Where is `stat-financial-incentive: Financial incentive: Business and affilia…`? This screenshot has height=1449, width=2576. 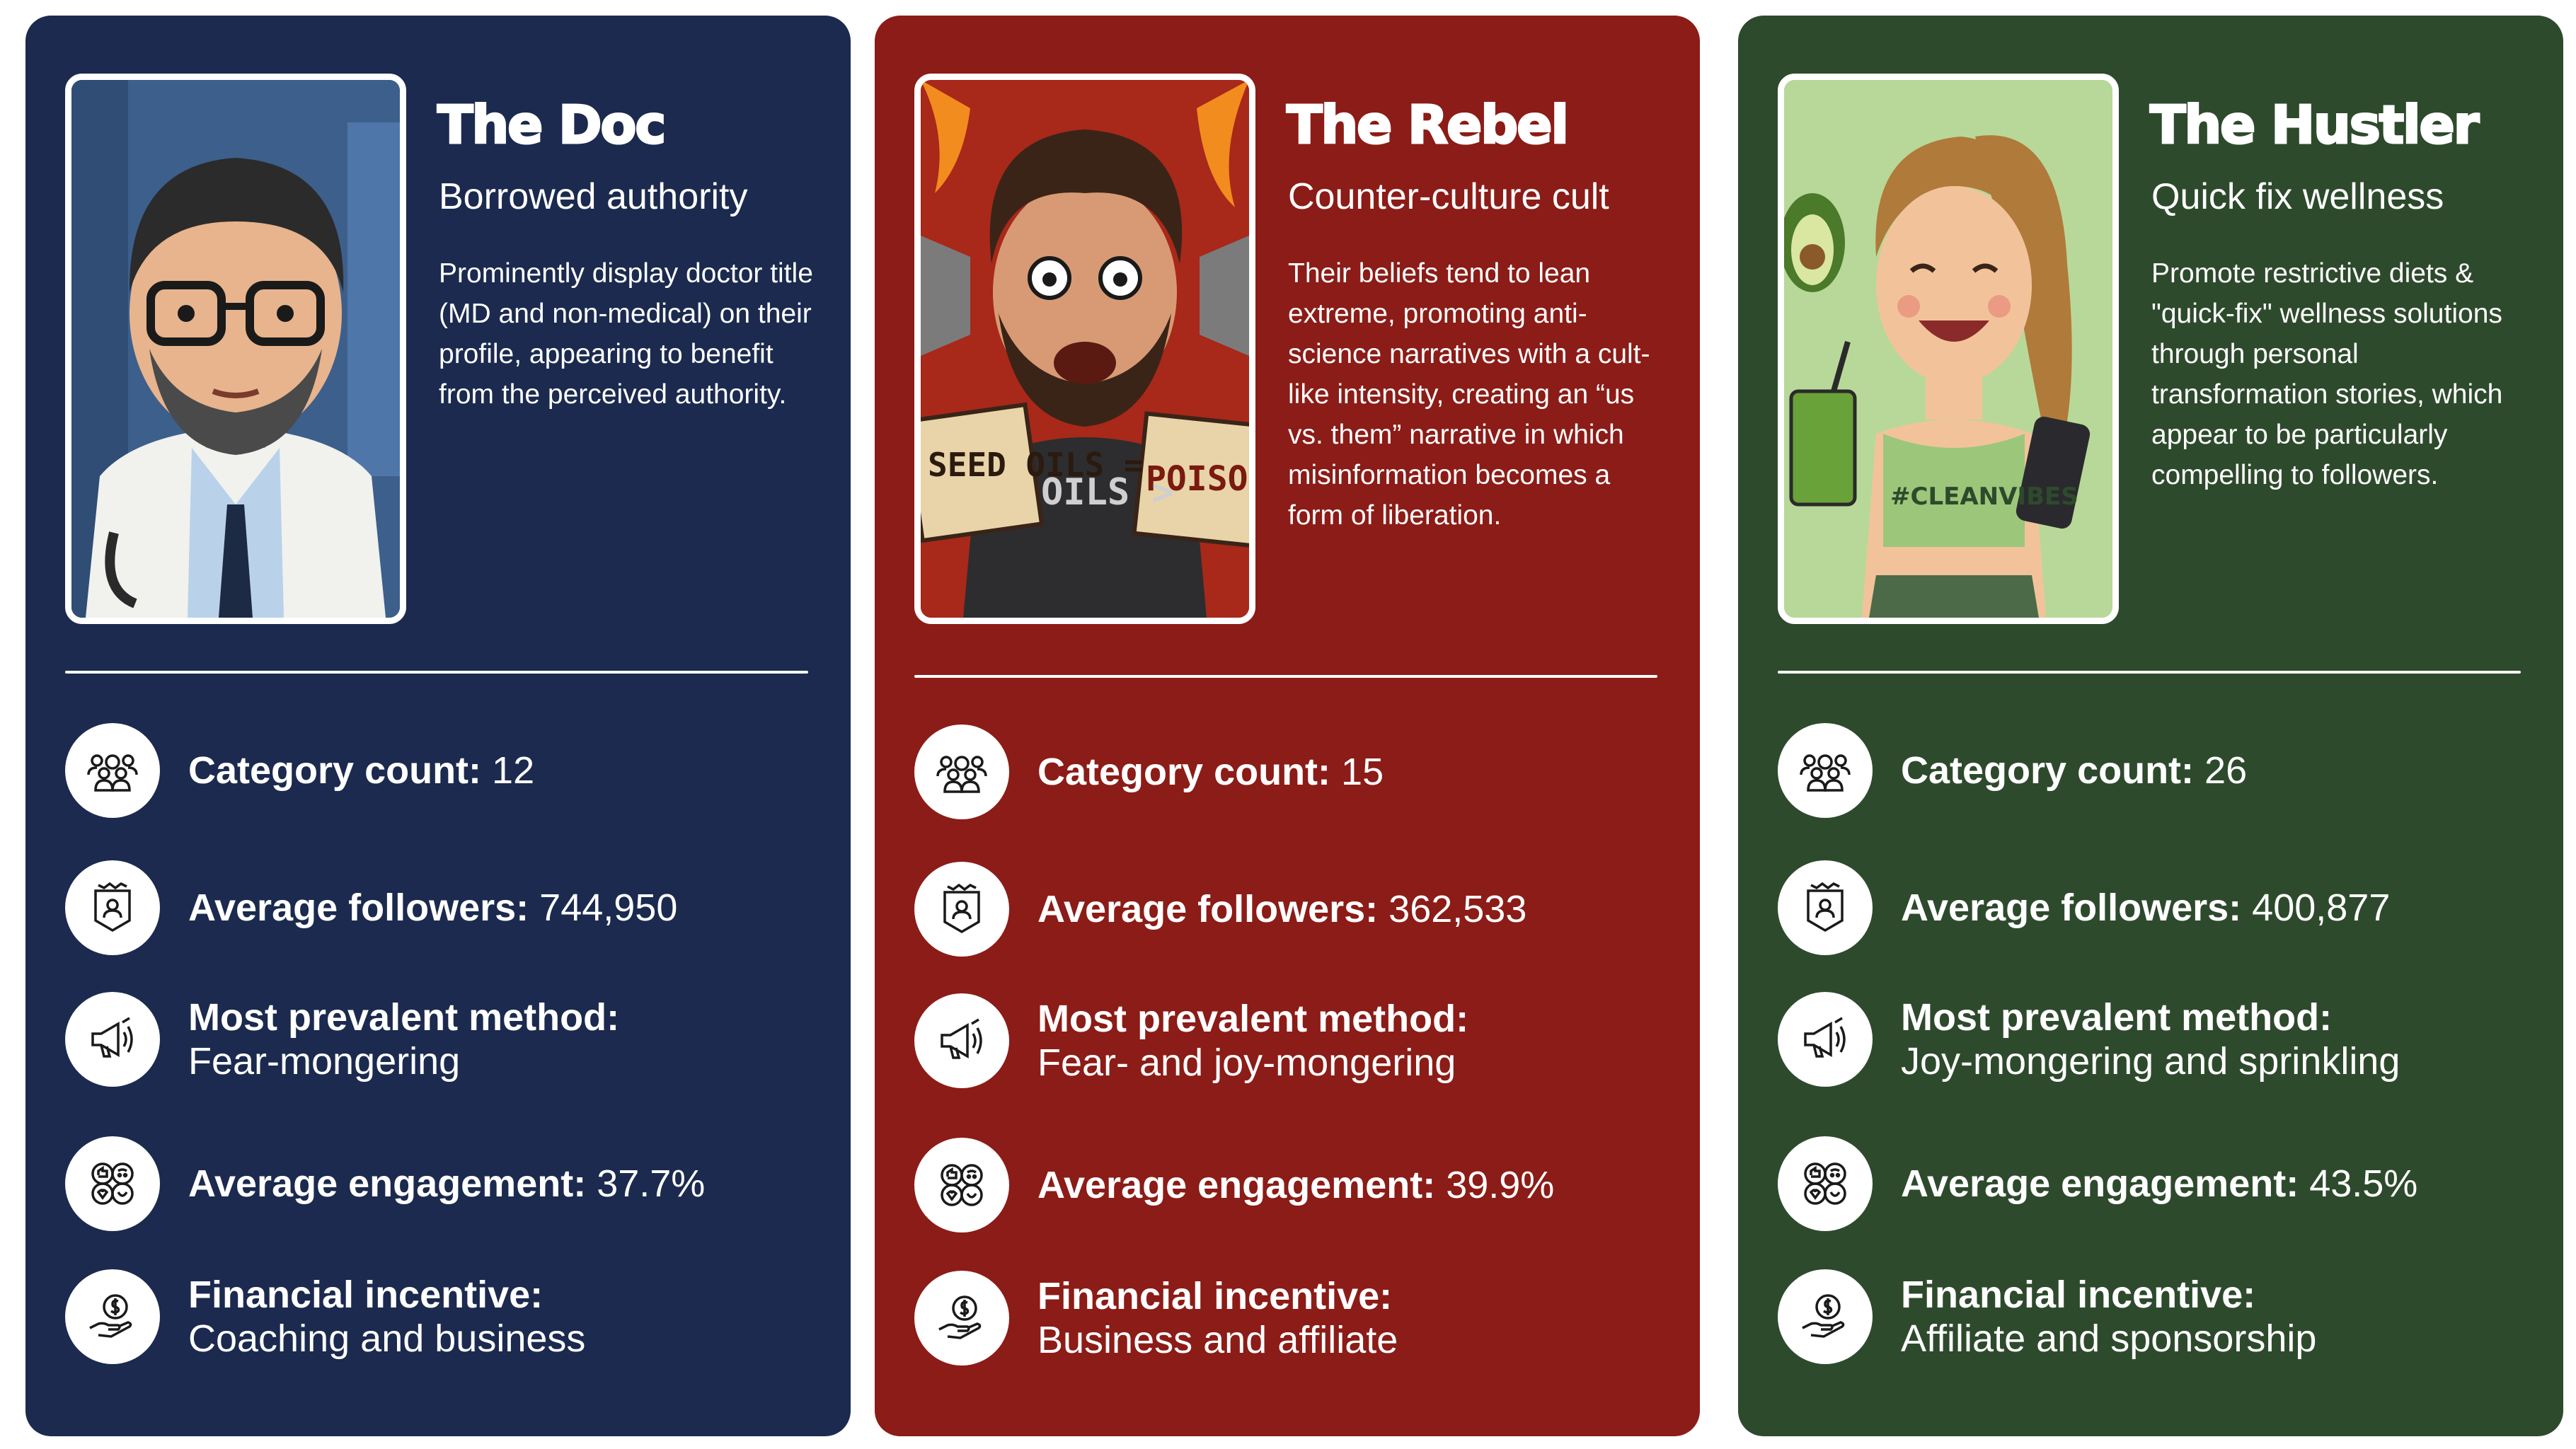 stat-financial-incentive: Financial incentive: Business and affilia… is located at coordinates (1297, 1318).